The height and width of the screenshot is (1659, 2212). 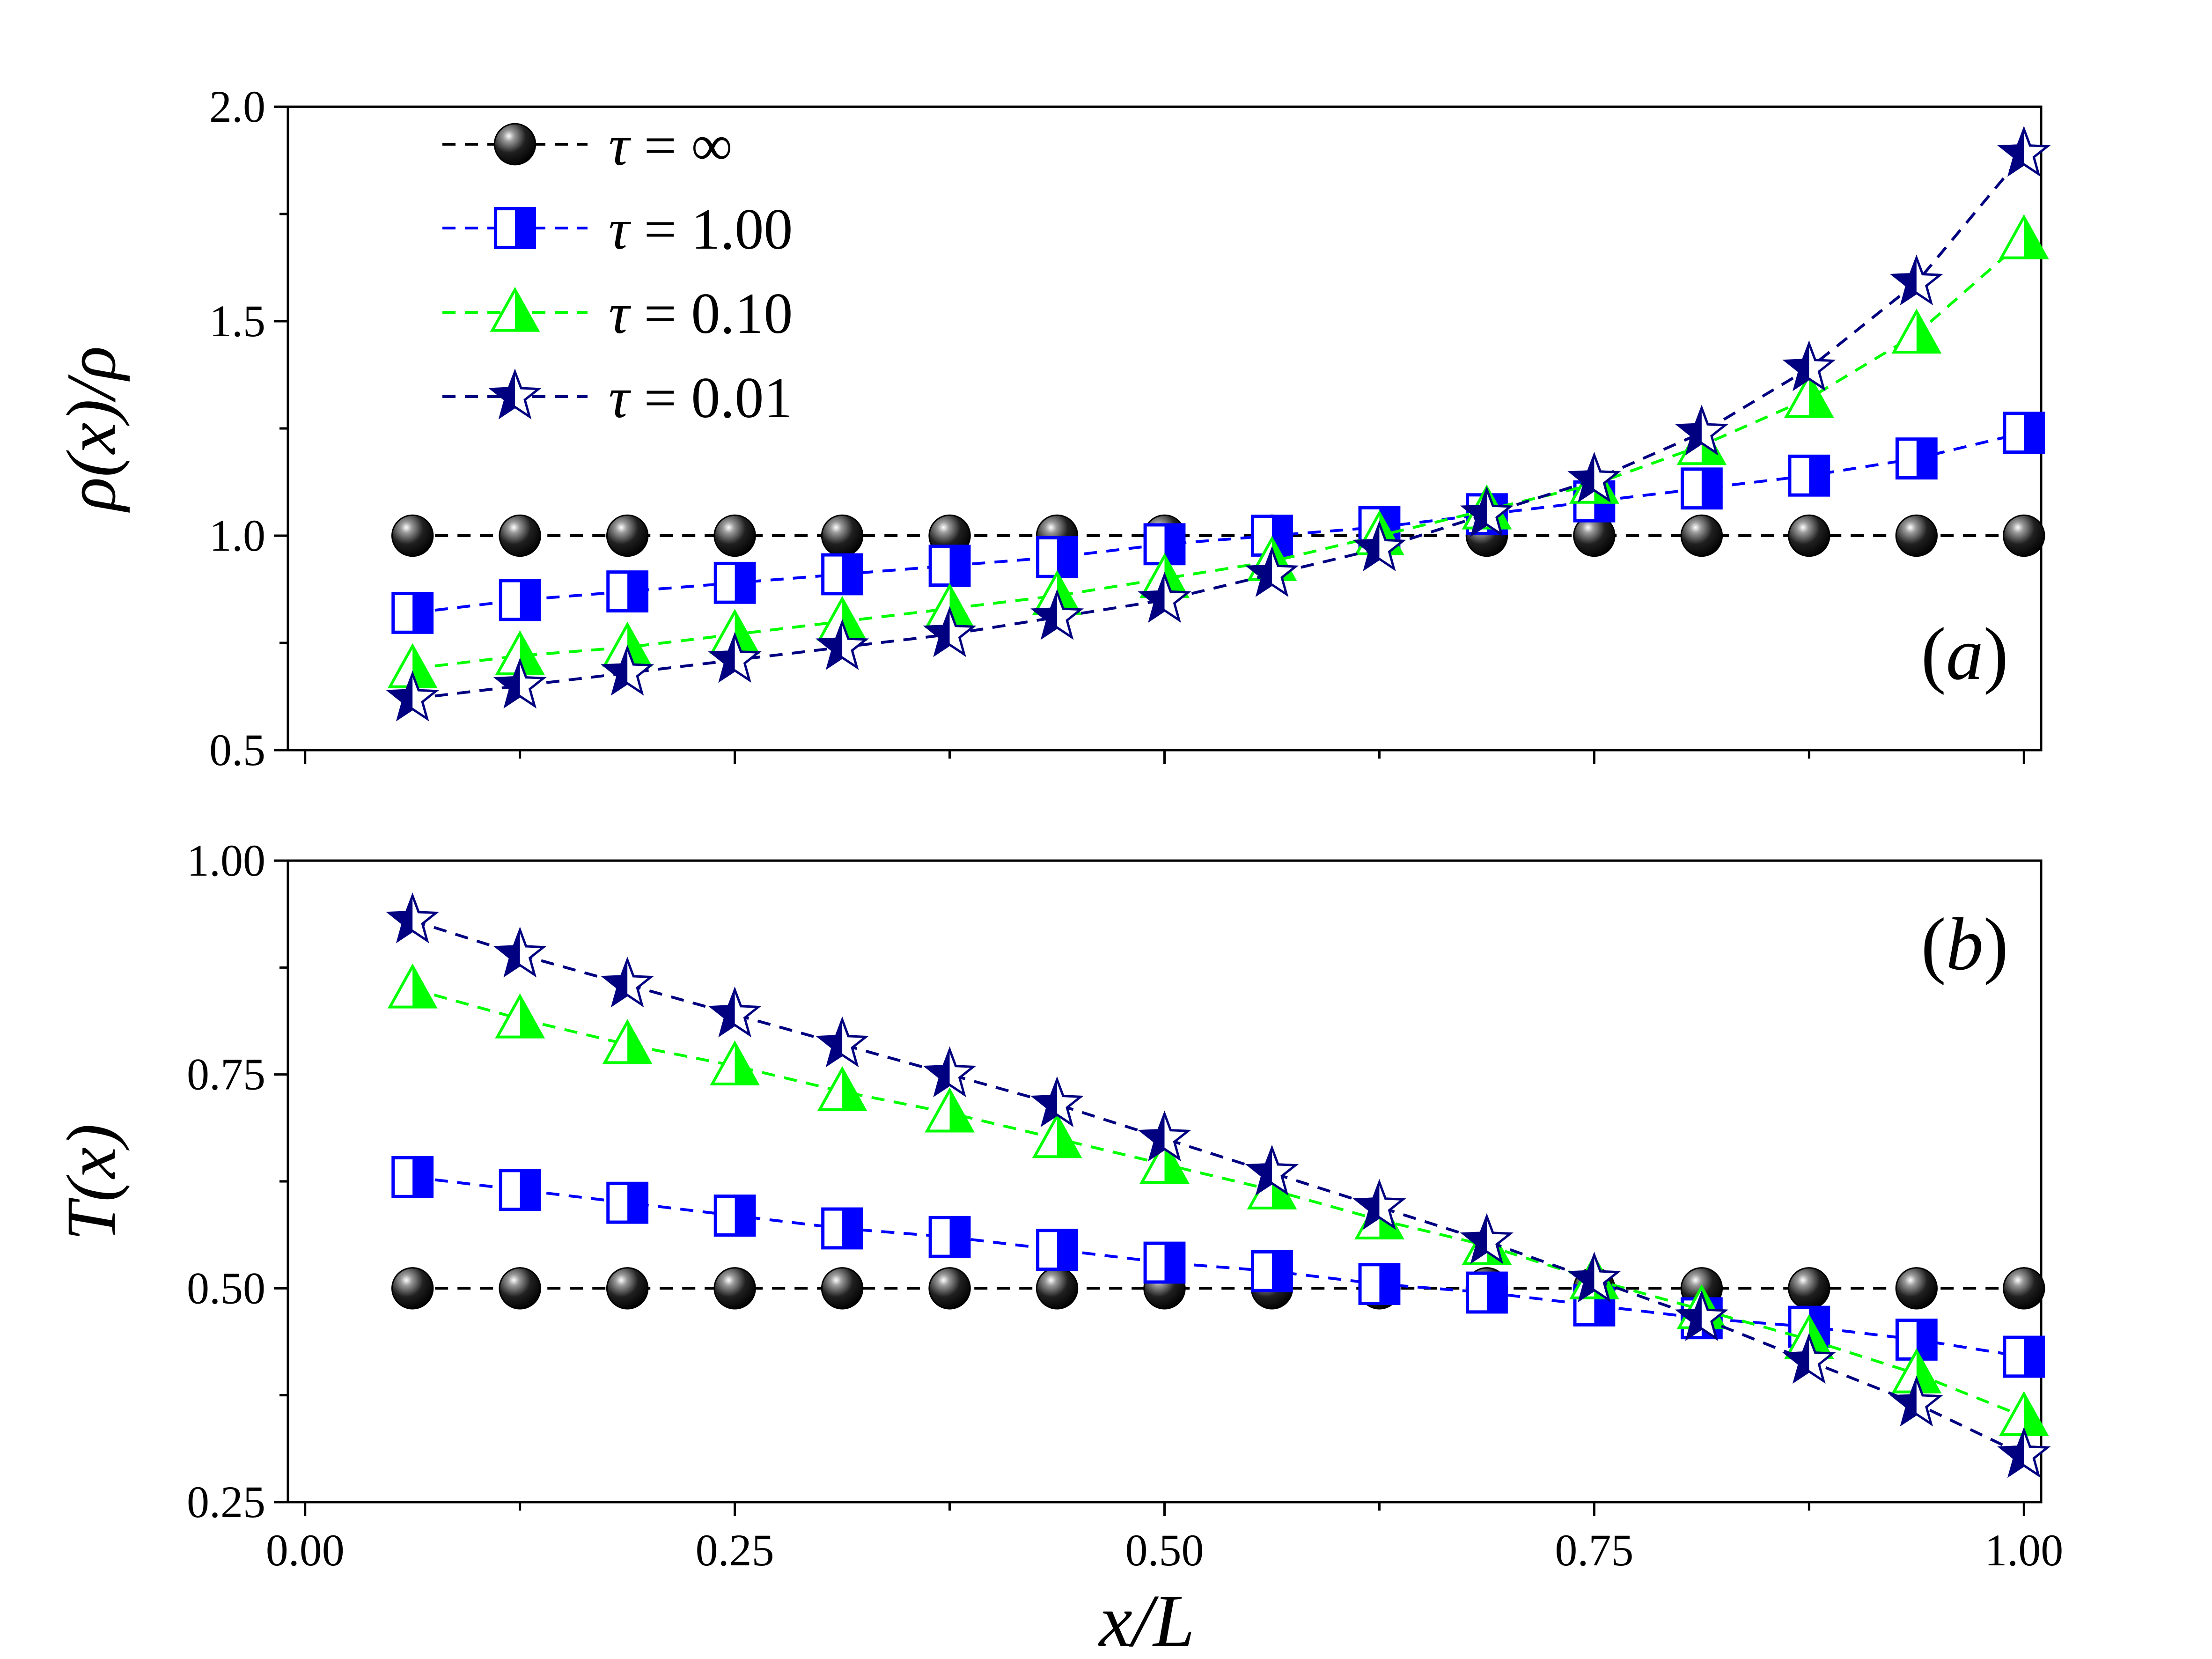 I want to click on panel-a-label: (a), so click(x=1964, y=654).